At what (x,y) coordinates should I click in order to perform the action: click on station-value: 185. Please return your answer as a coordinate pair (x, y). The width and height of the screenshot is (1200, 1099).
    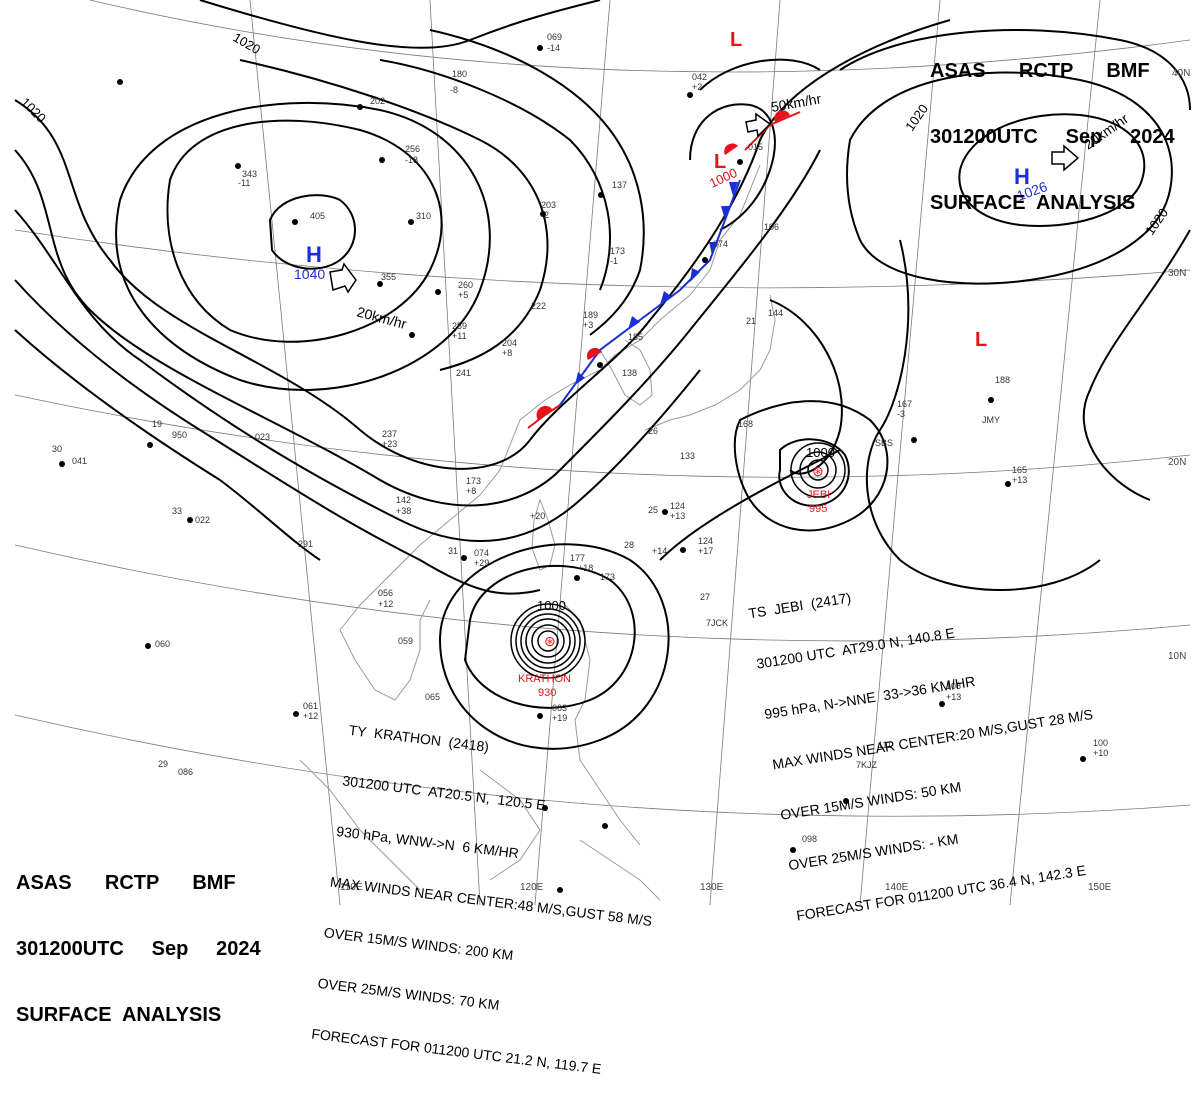
    Looking at the image, I should click on (635, 337).